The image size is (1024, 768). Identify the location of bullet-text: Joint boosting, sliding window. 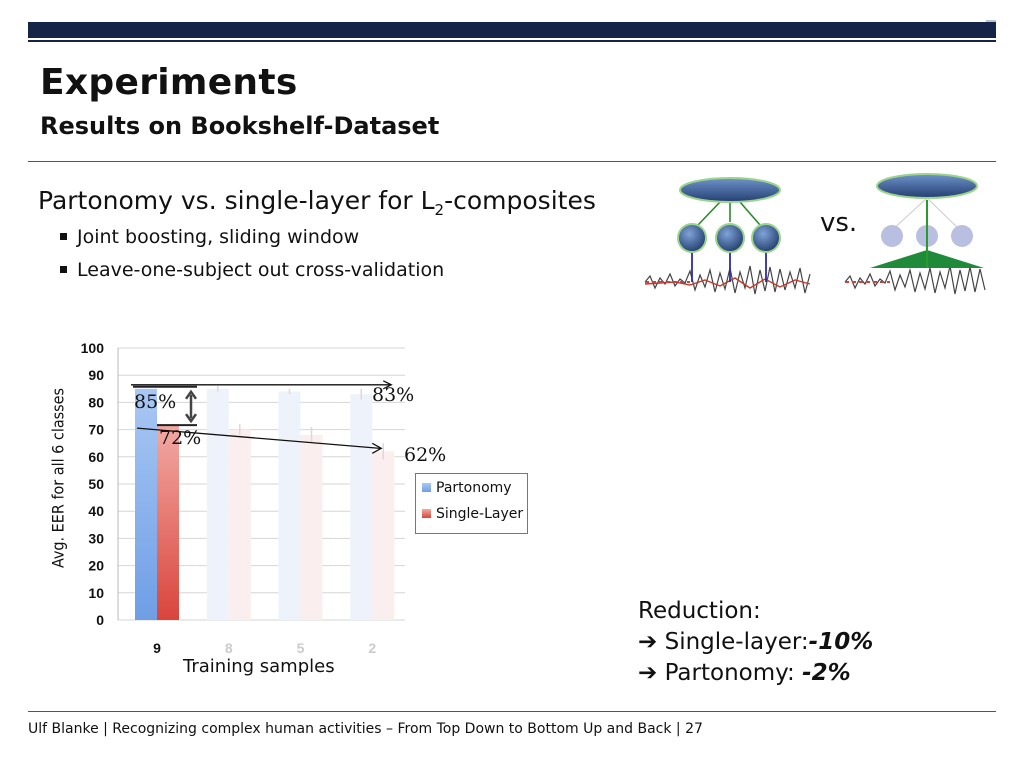
(218, 237).